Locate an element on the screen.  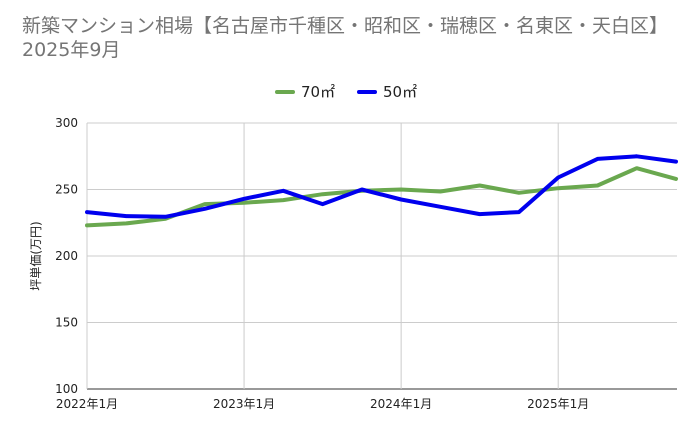
x-tick-label: 2023年1月 is located at coordinates (244, 404).